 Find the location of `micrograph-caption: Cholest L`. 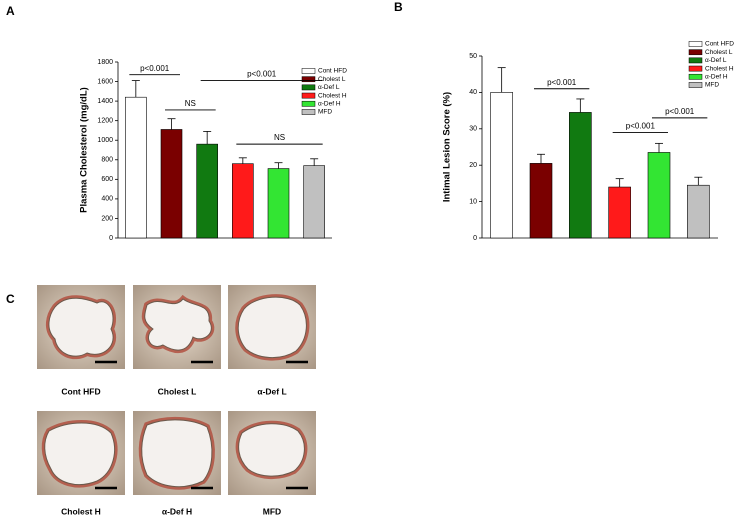

micrograph-caption: Cholest L is located at coordinates (177, 391).